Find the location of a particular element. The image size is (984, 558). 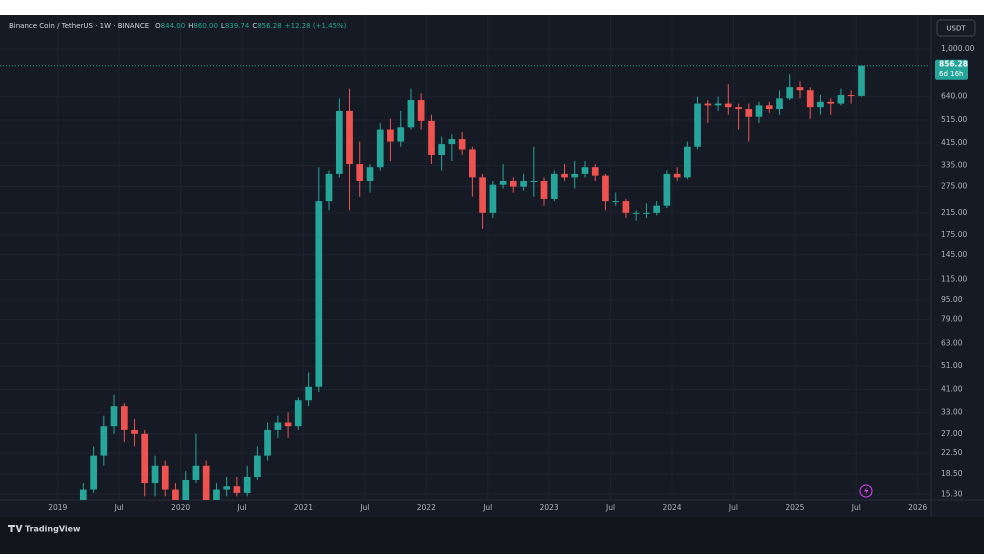

y-tick-label: 145.00 is located at coordinates (954, 254).